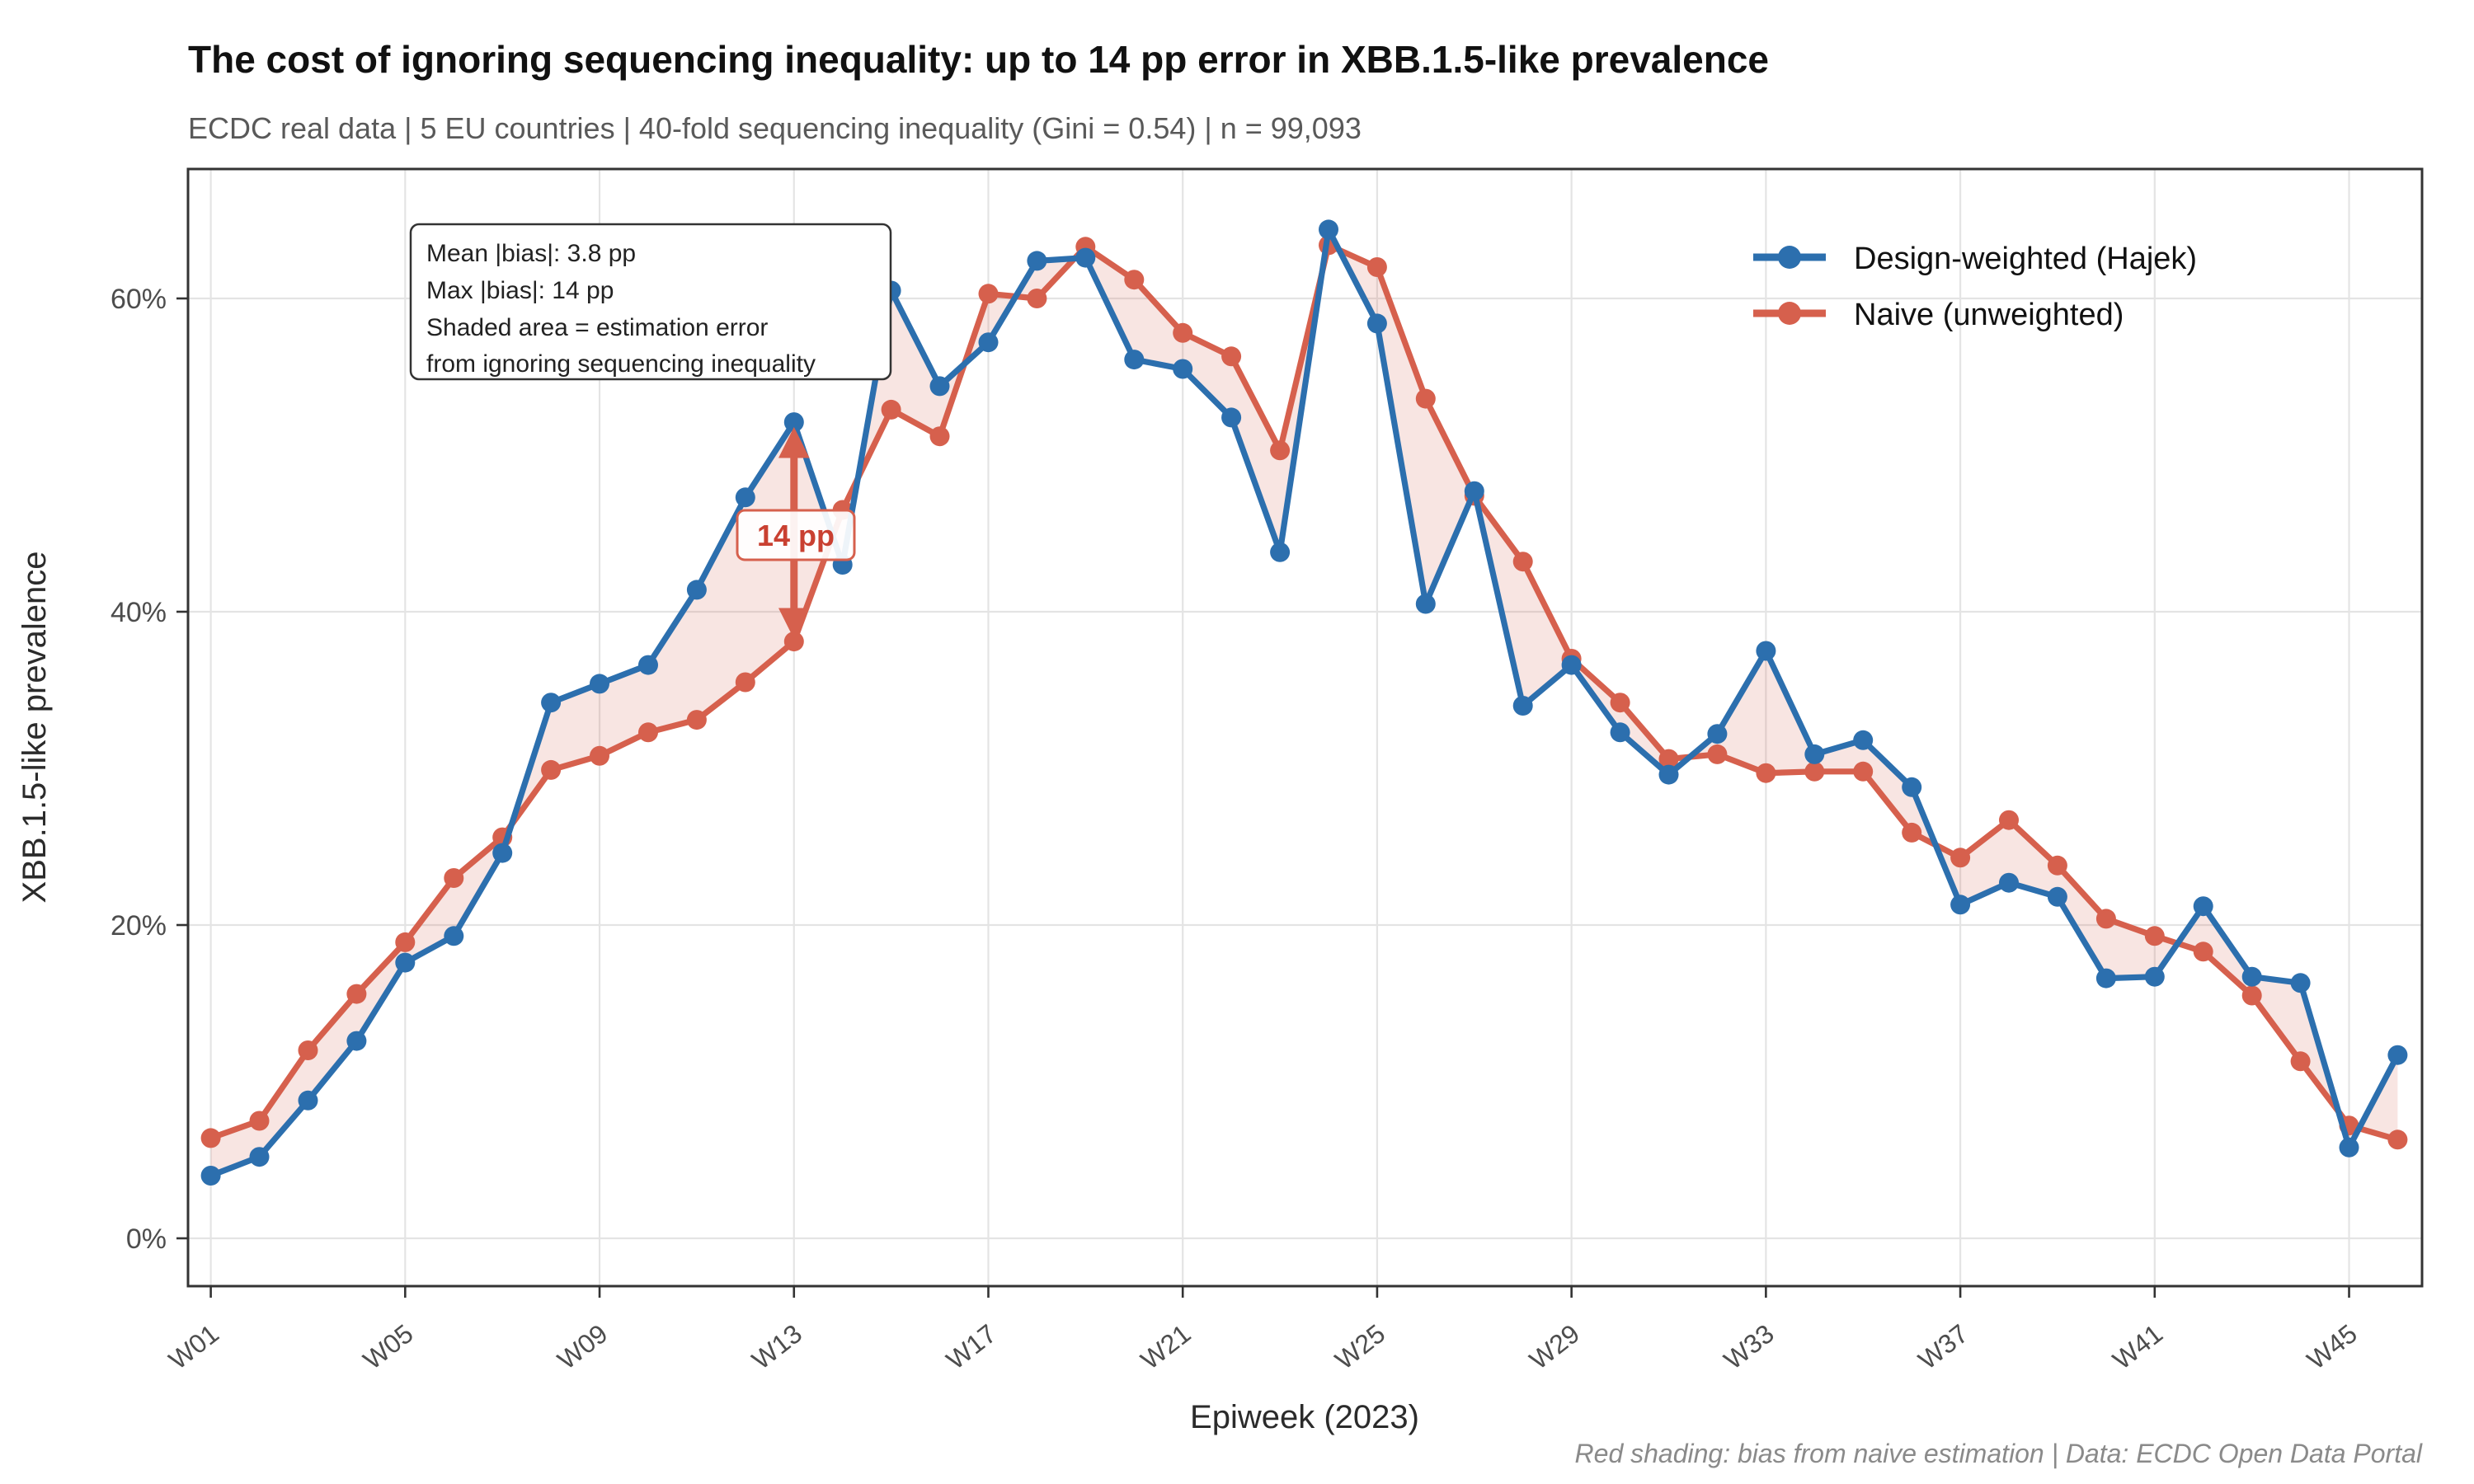 This screenshot has height=1484, width=2474. What do you see at coordinates (582, 1346) in the screenshot?
I see `x-tick-label: W09` at bounding box center [582, 1346].